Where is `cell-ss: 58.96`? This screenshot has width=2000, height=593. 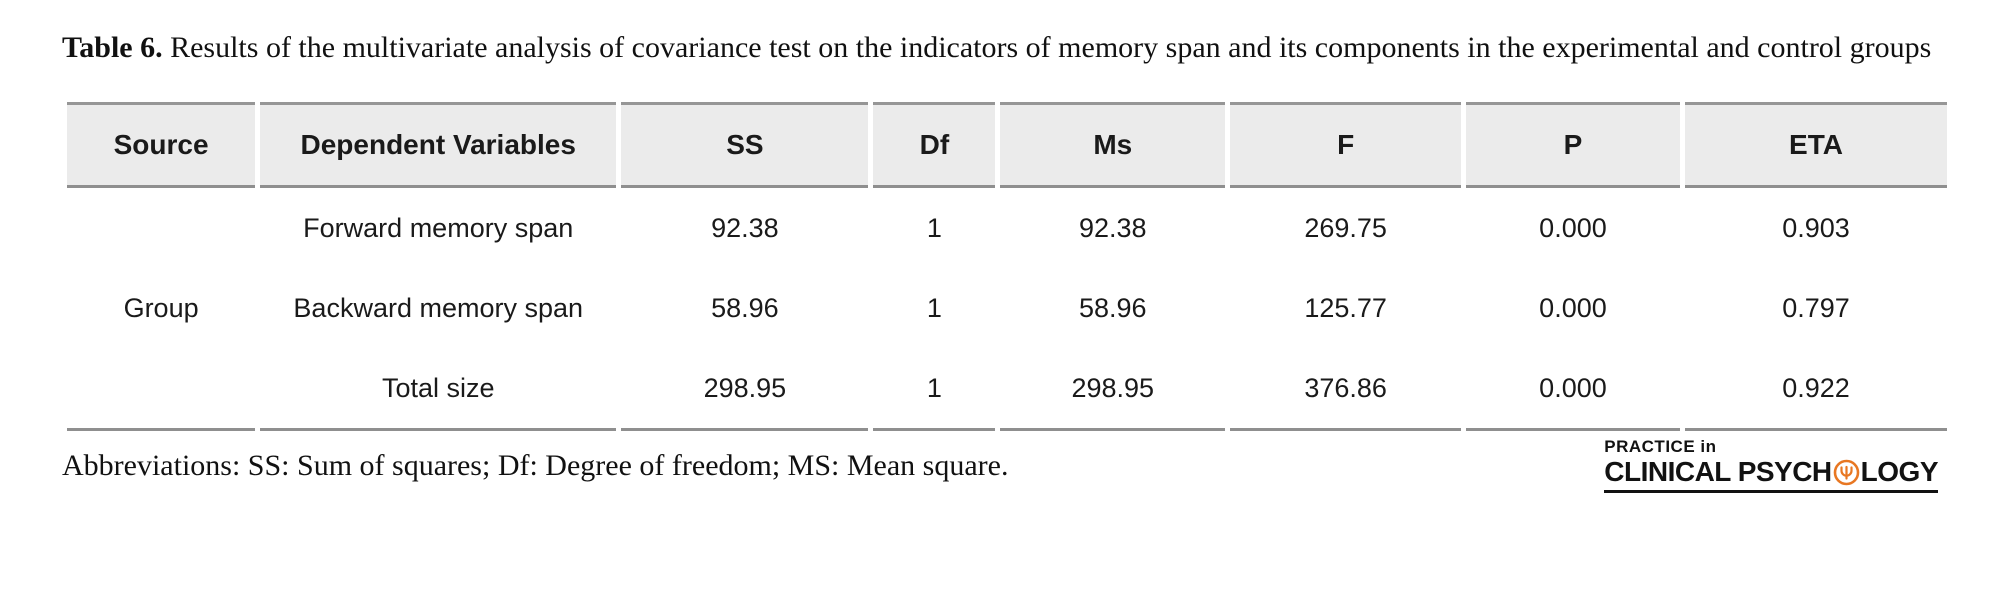 cell-ss: 58.96 is located at coordinates (745, 308).